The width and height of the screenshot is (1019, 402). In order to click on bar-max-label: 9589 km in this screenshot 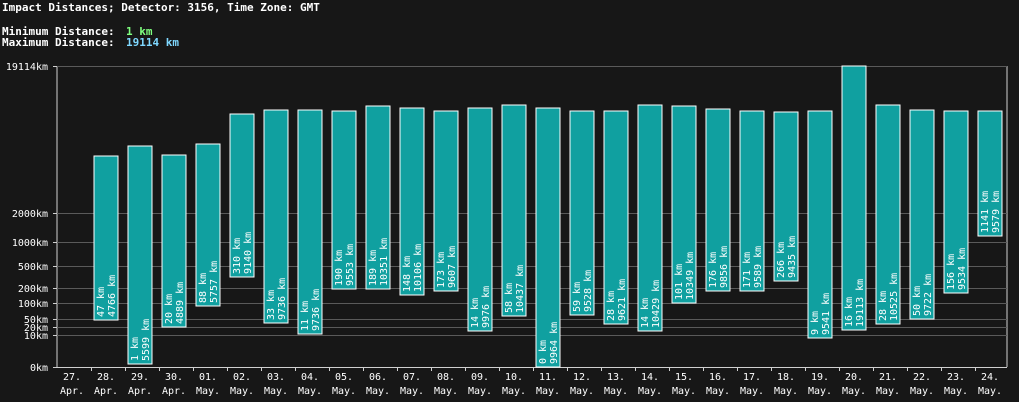, I will do `click(758, 267)`.